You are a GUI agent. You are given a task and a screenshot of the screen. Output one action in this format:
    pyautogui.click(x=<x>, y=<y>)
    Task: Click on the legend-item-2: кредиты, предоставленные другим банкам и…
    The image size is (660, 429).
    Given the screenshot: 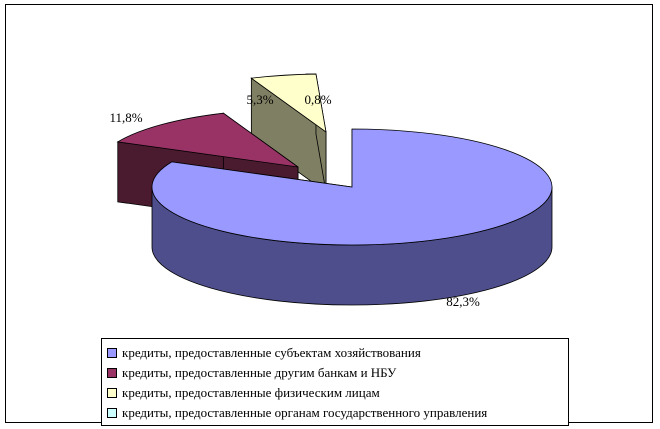 What is the action you would take?
    pyautogui.click(x=337, y=373)
    